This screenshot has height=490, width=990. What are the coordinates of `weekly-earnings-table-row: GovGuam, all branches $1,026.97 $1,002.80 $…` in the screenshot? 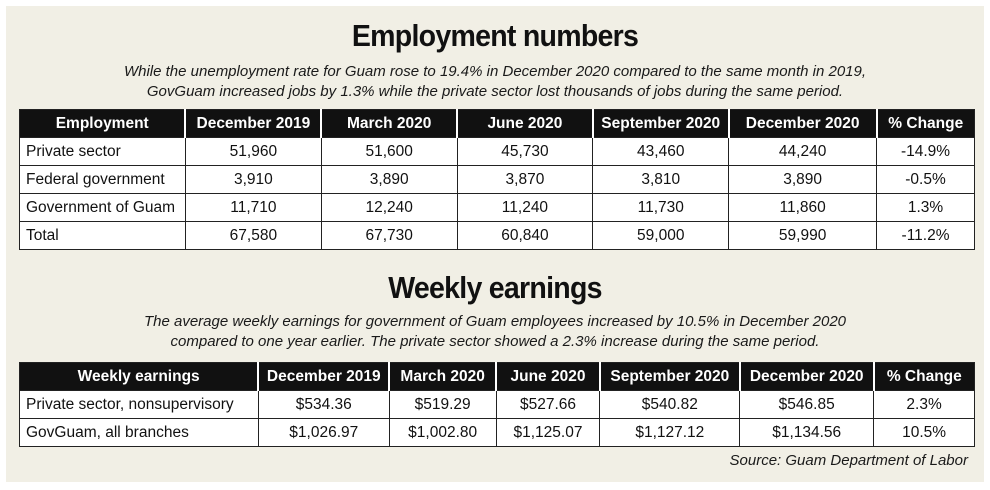 It's located at (497, 432).